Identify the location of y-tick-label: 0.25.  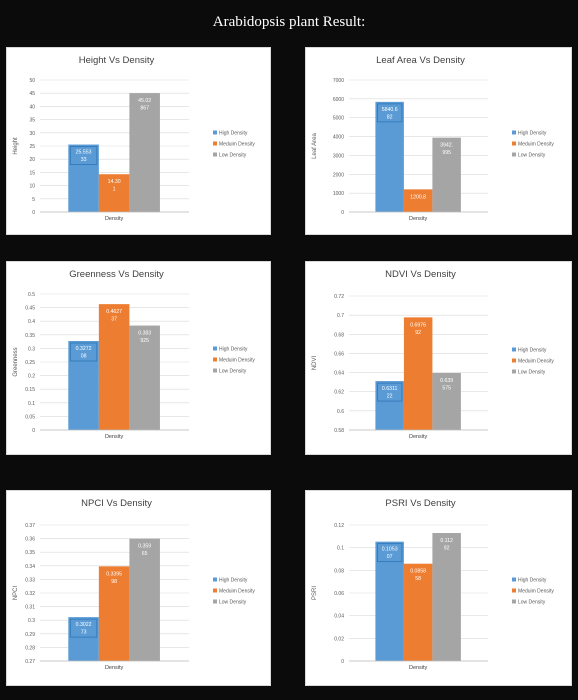
(30, 363).